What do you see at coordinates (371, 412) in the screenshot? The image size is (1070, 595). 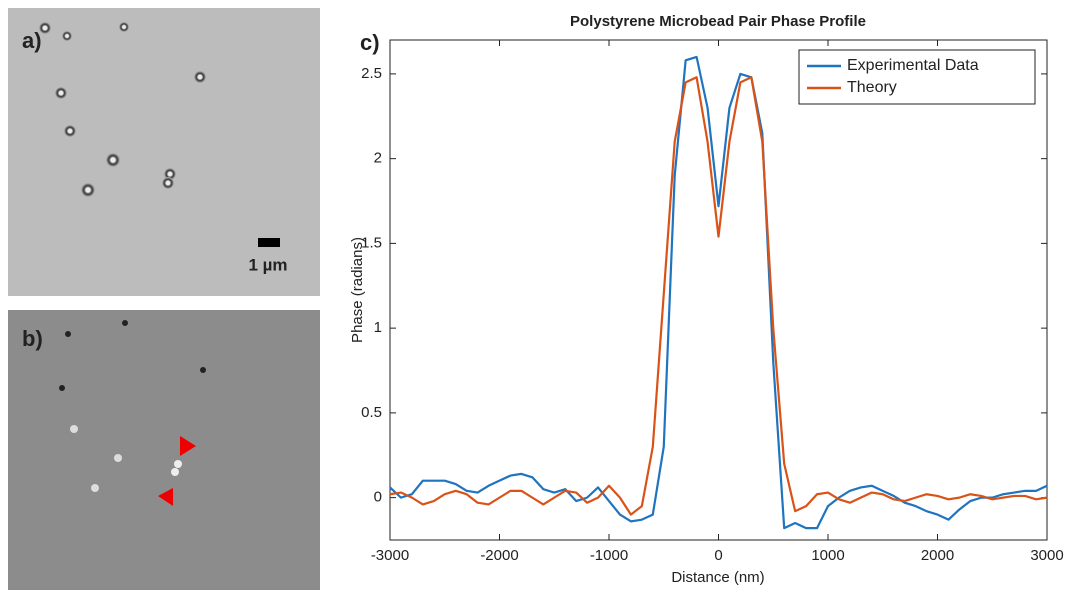 I see `y-tick-label: 0.5` at bounding box center [371, 412].